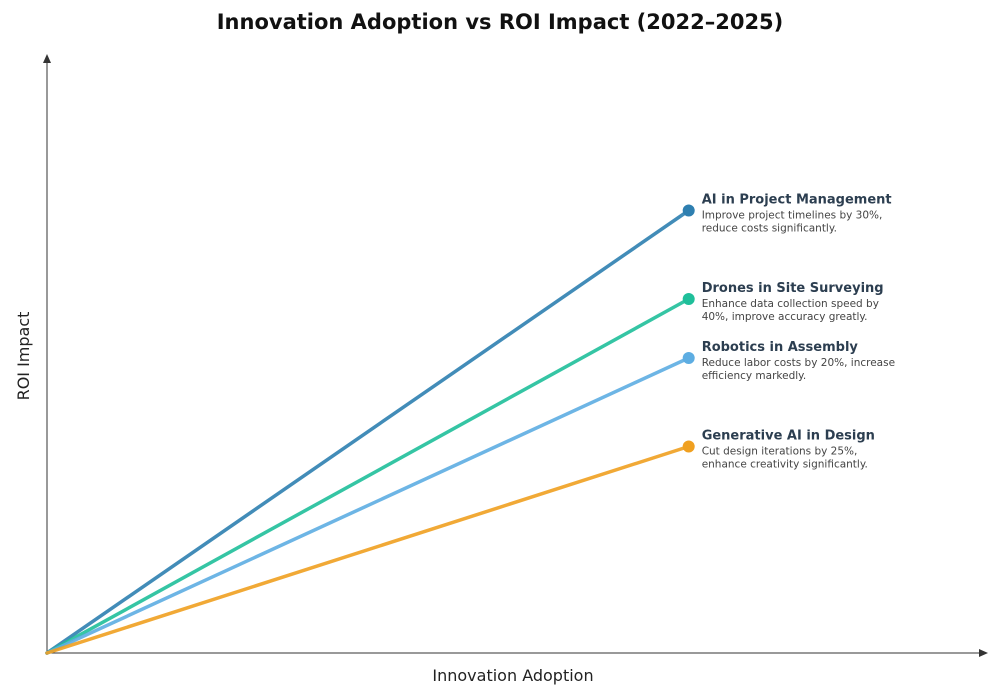  Describe the element at coordinates (798, 363) in the screenshot. I see `series-description-3-line-1: Reduce labor costs by 20%, increase` at that location.